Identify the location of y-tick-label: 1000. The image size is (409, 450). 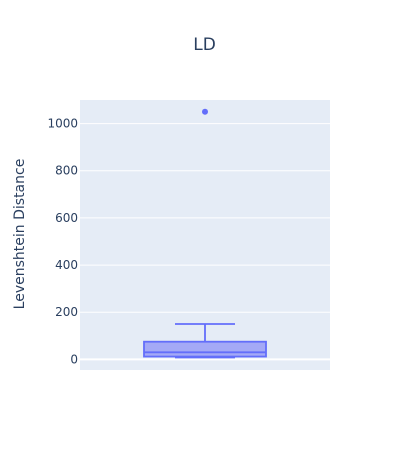
(62, 124).